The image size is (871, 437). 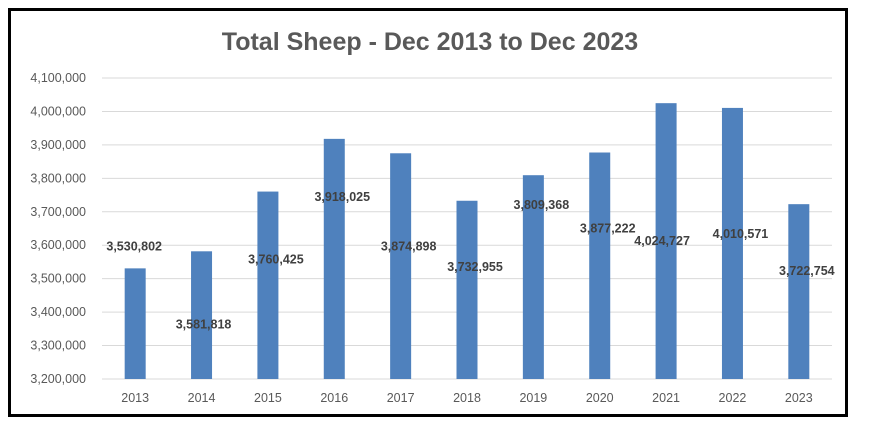 I want to click on bar-2020, so click(x=600, y=265).